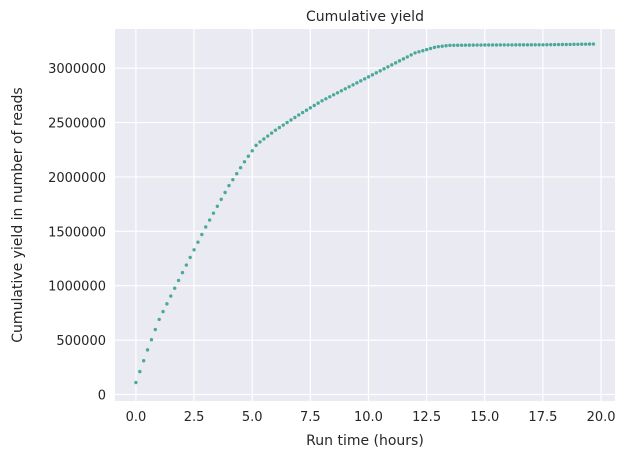  What do you see at coordinates (310, 417) in the screenshot?
I see `x-tick-label: 7.5` at bounding box center [310, 417].